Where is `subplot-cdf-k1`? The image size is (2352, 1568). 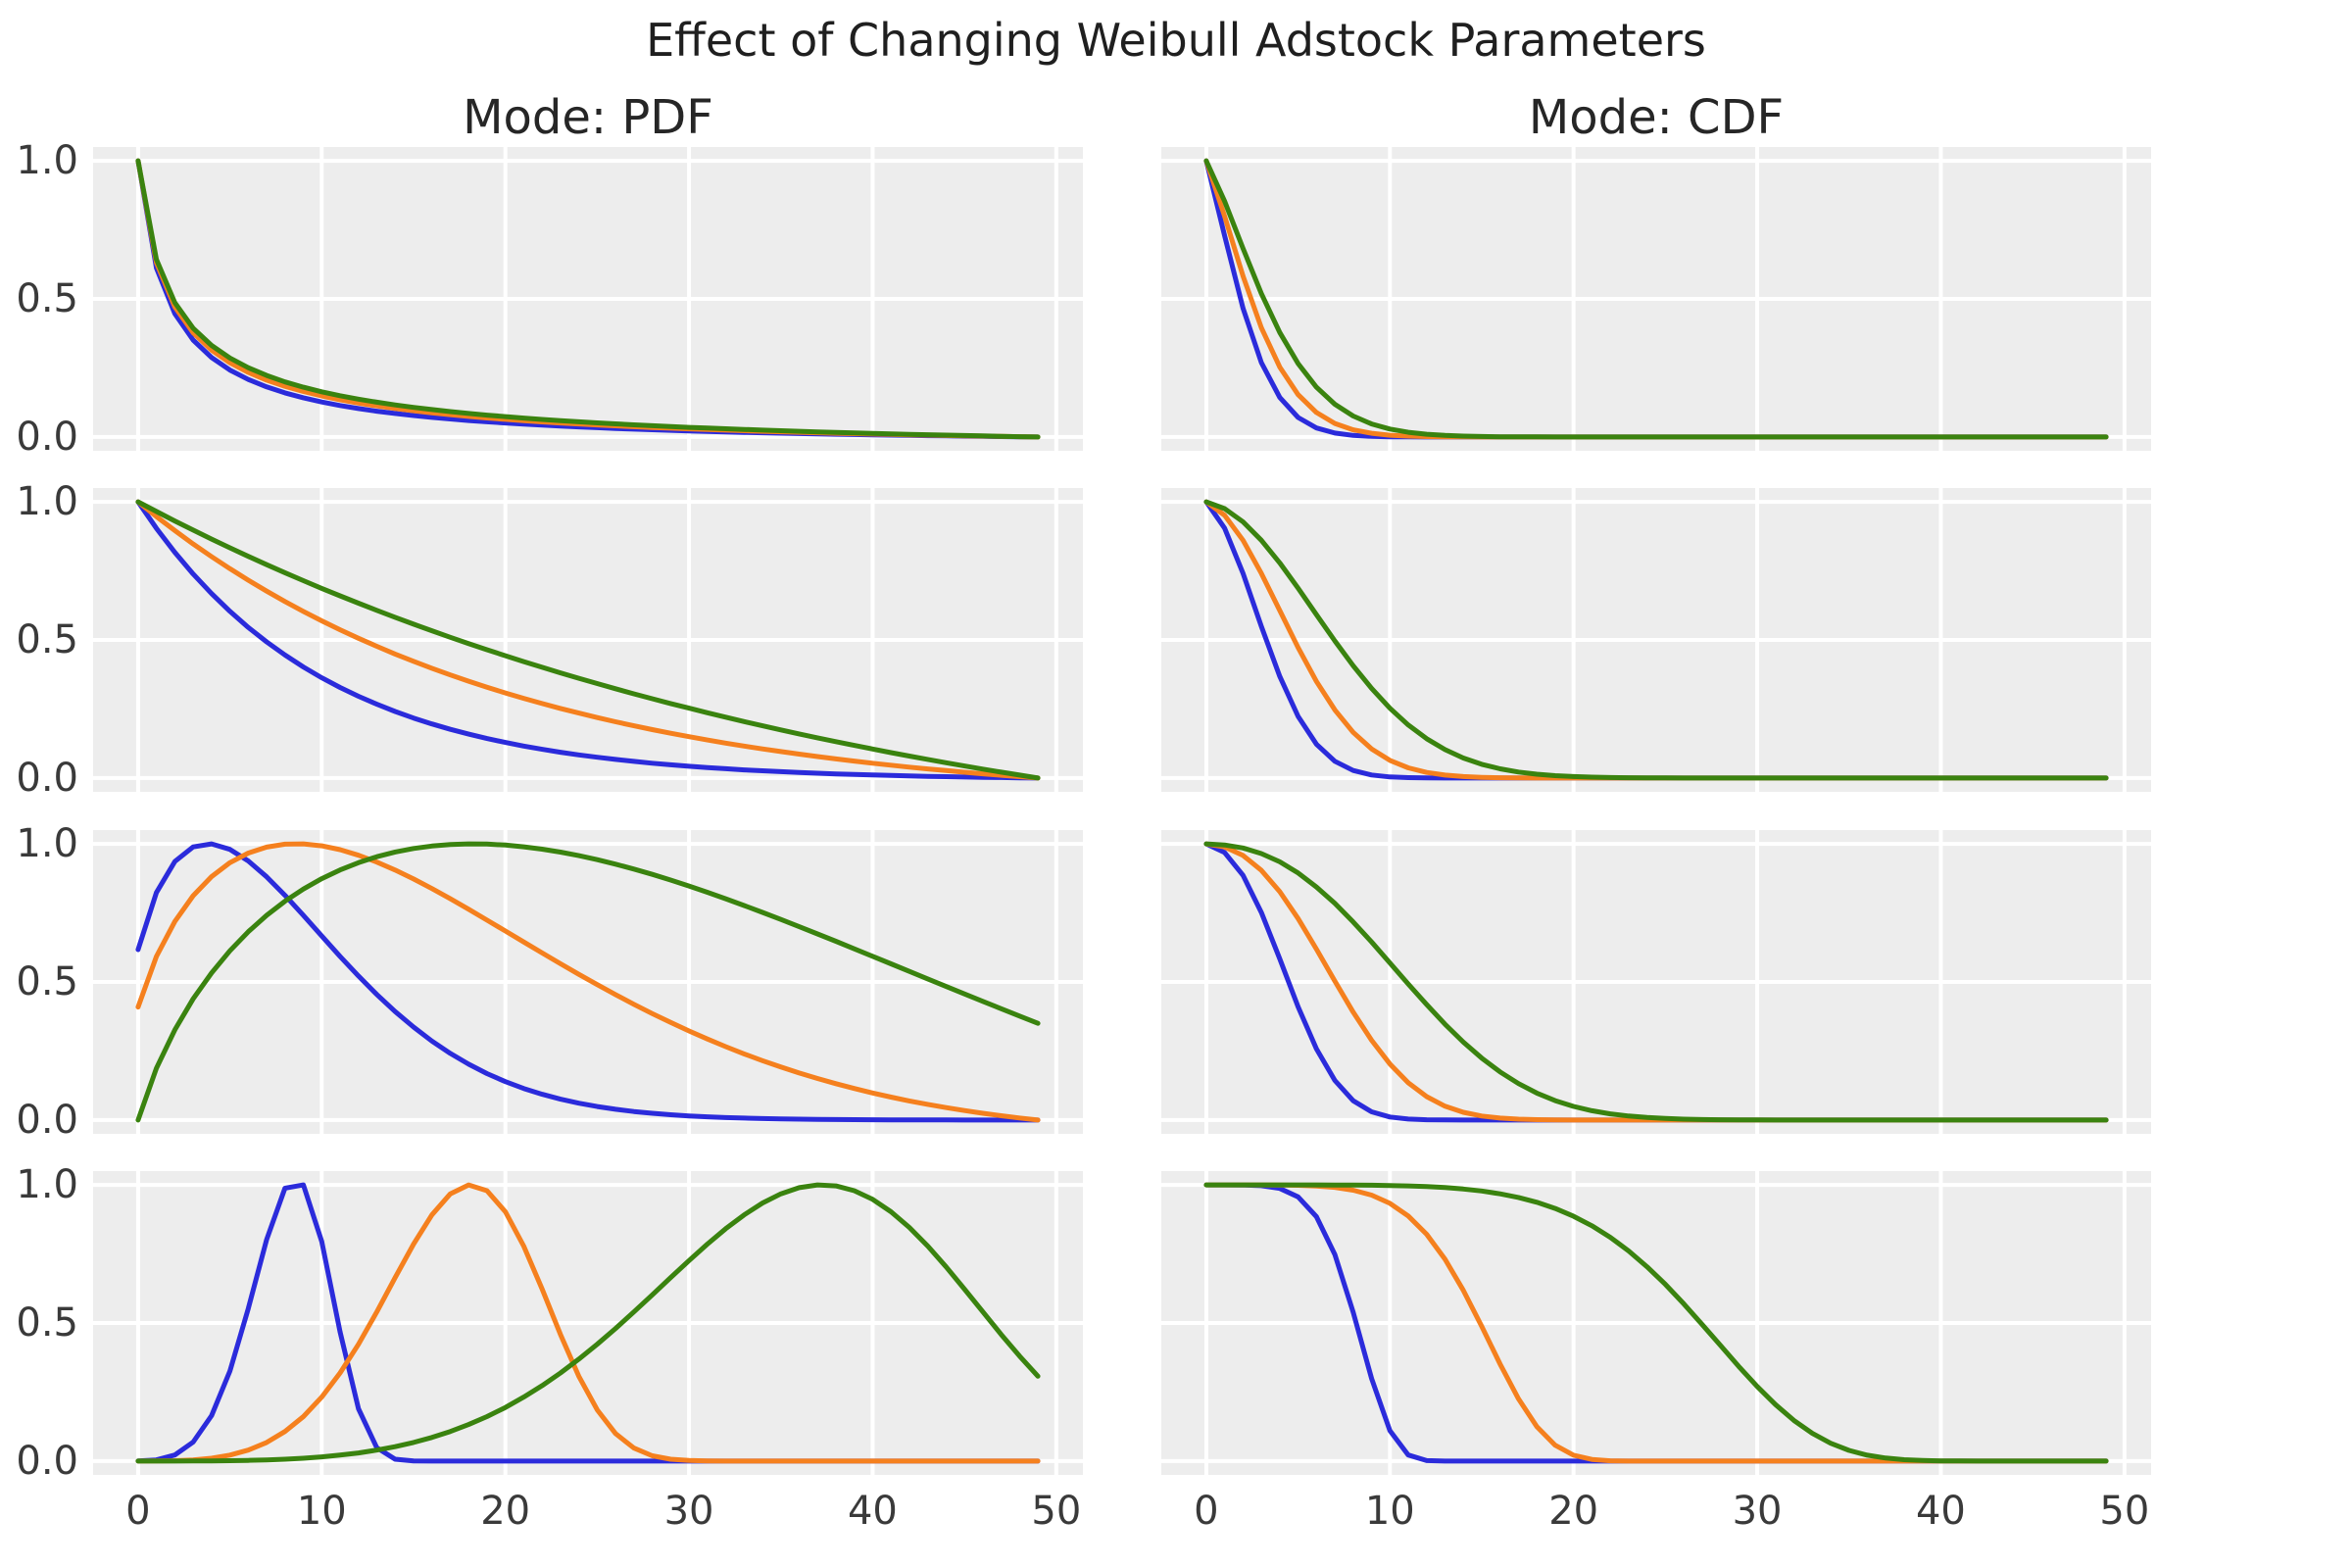 subplot-cdf-k1 is located at coordinates (1656, 640).